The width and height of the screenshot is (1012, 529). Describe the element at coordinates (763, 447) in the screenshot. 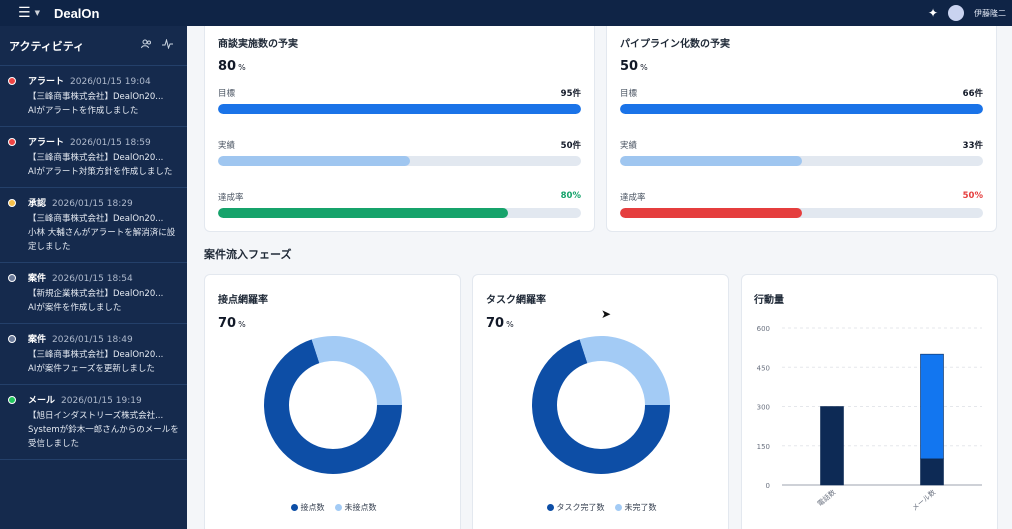

I see `y-tick-label: 150` at that location.